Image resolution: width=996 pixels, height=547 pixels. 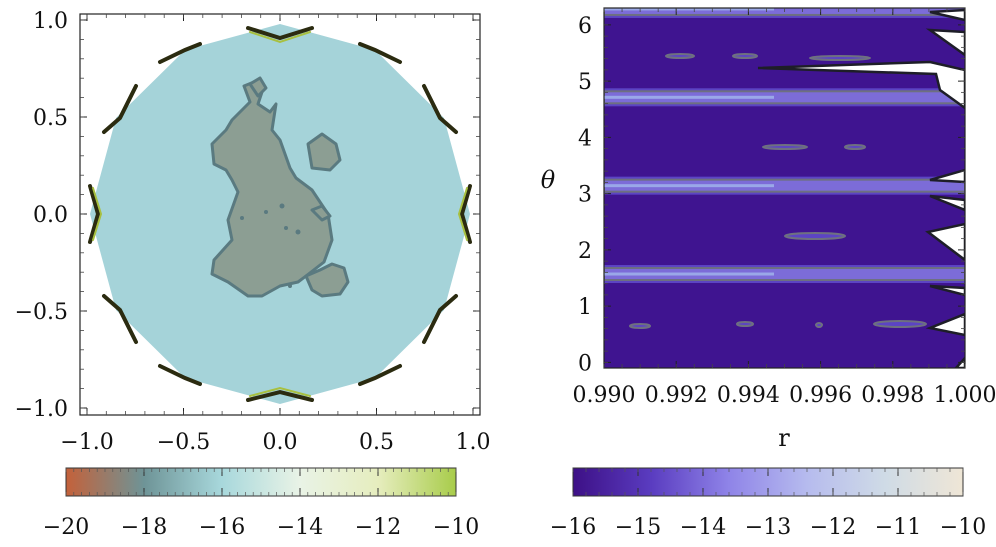 What do you see at coordinates (768, 503) in the screenshot?
I see `right-colorbar: −16 −15 −14 −13 −12 −11 −10` at bounding box center [768, 503].